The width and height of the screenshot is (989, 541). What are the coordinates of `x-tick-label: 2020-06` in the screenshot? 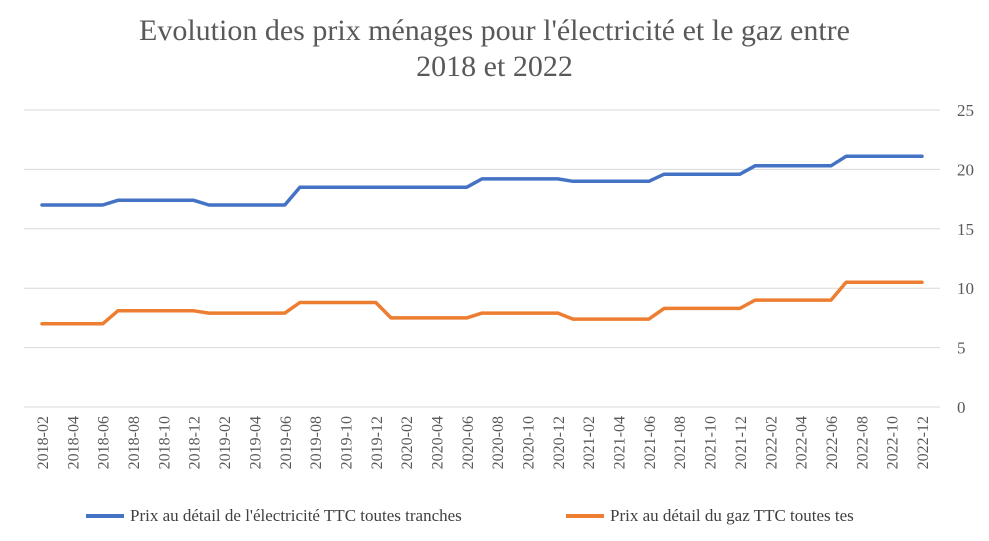 It's located at (468, 442).